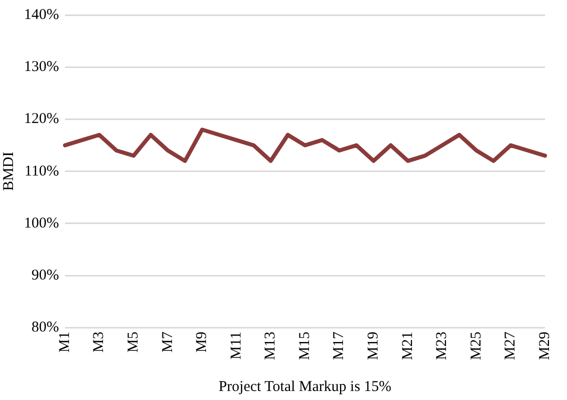 The width and height of the screenshot is (567, 400). I want to click on x-tick-label: M9, so click(202, 342).